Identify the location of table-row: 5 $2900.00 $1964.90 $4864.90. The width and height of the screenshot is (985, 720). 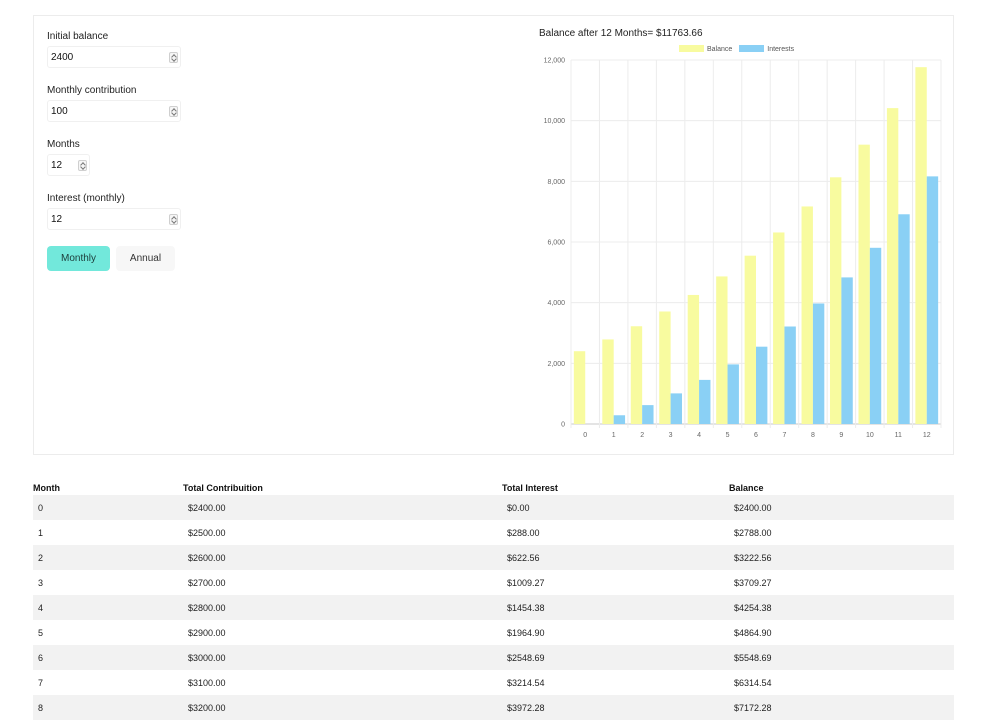
(493, 632).